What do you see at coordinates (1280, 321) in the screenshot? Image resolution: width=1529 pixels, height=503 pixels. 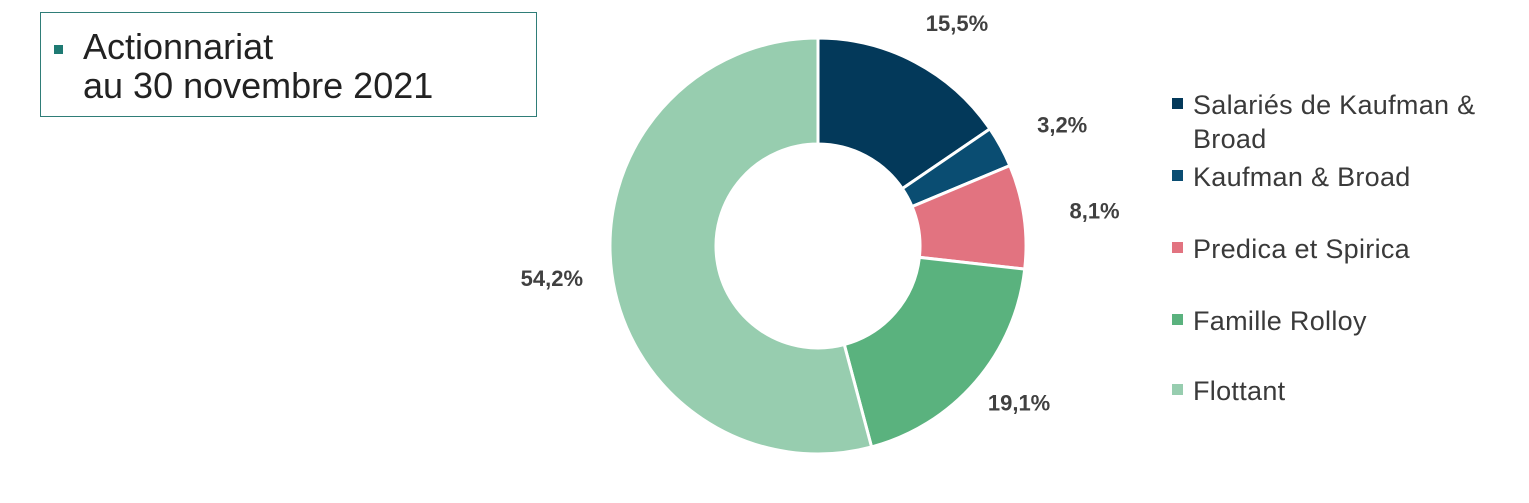 I see `legend-label: Famille Rolloy` at bounding box center [1280, 321].